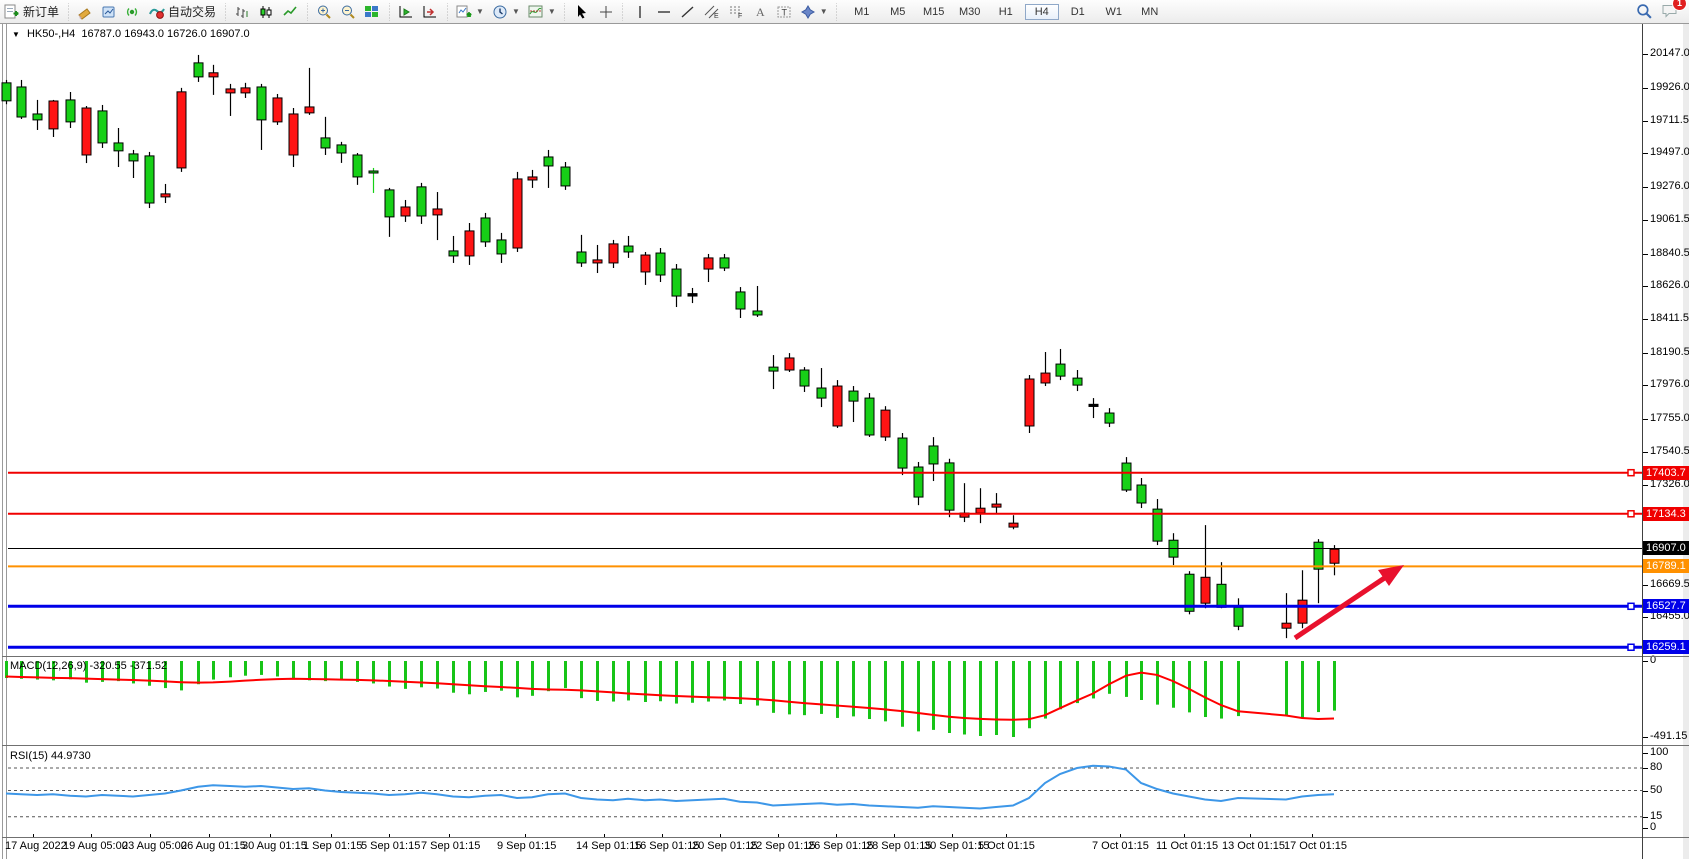  Describe the element at coordinates (1041, 11) in the screenshot. I see `timeframe-H4: H4` at that location.